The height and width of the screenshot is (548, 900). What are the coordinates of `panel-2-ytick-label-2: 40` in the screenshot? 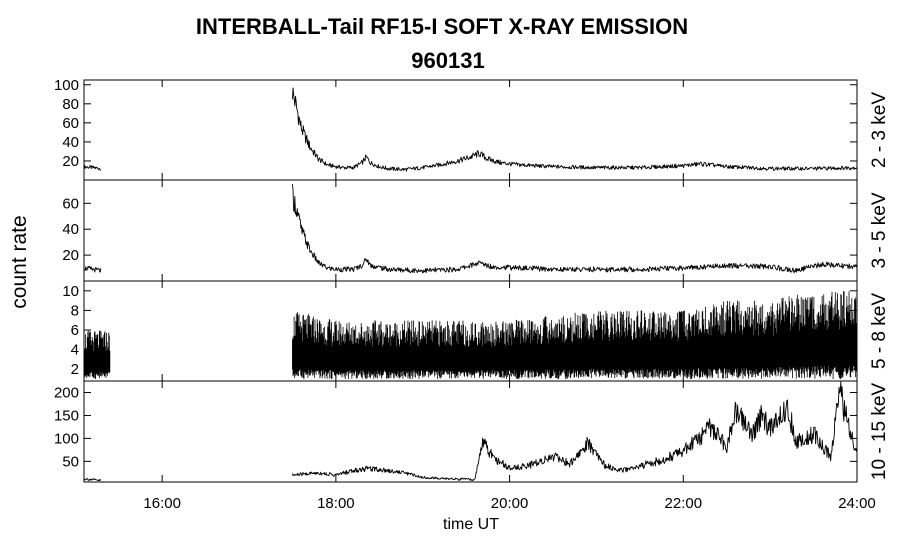 It's located at (70, 229).